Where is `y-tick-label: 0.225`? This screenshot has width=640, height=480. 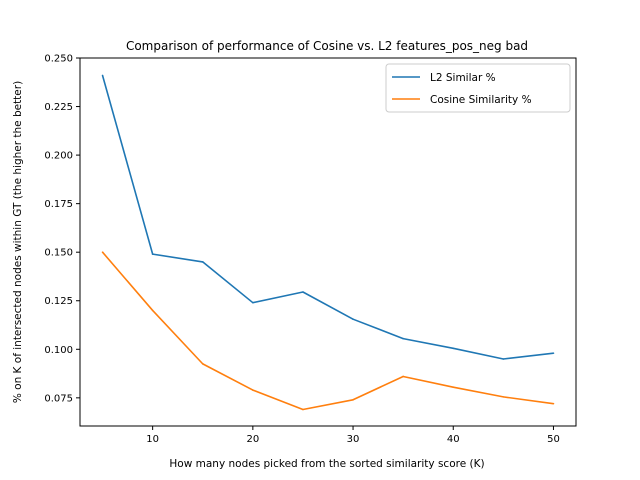 y-tick-label: 0.225 is located at coordinates (58, 107).